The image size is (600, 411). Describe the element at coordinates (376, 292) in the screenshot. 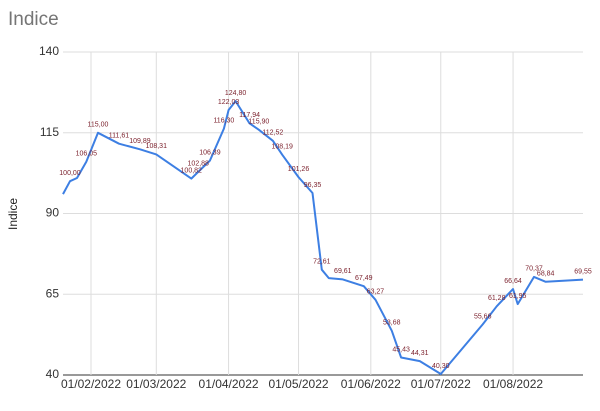

I see `data-label: 63,27` at that location.